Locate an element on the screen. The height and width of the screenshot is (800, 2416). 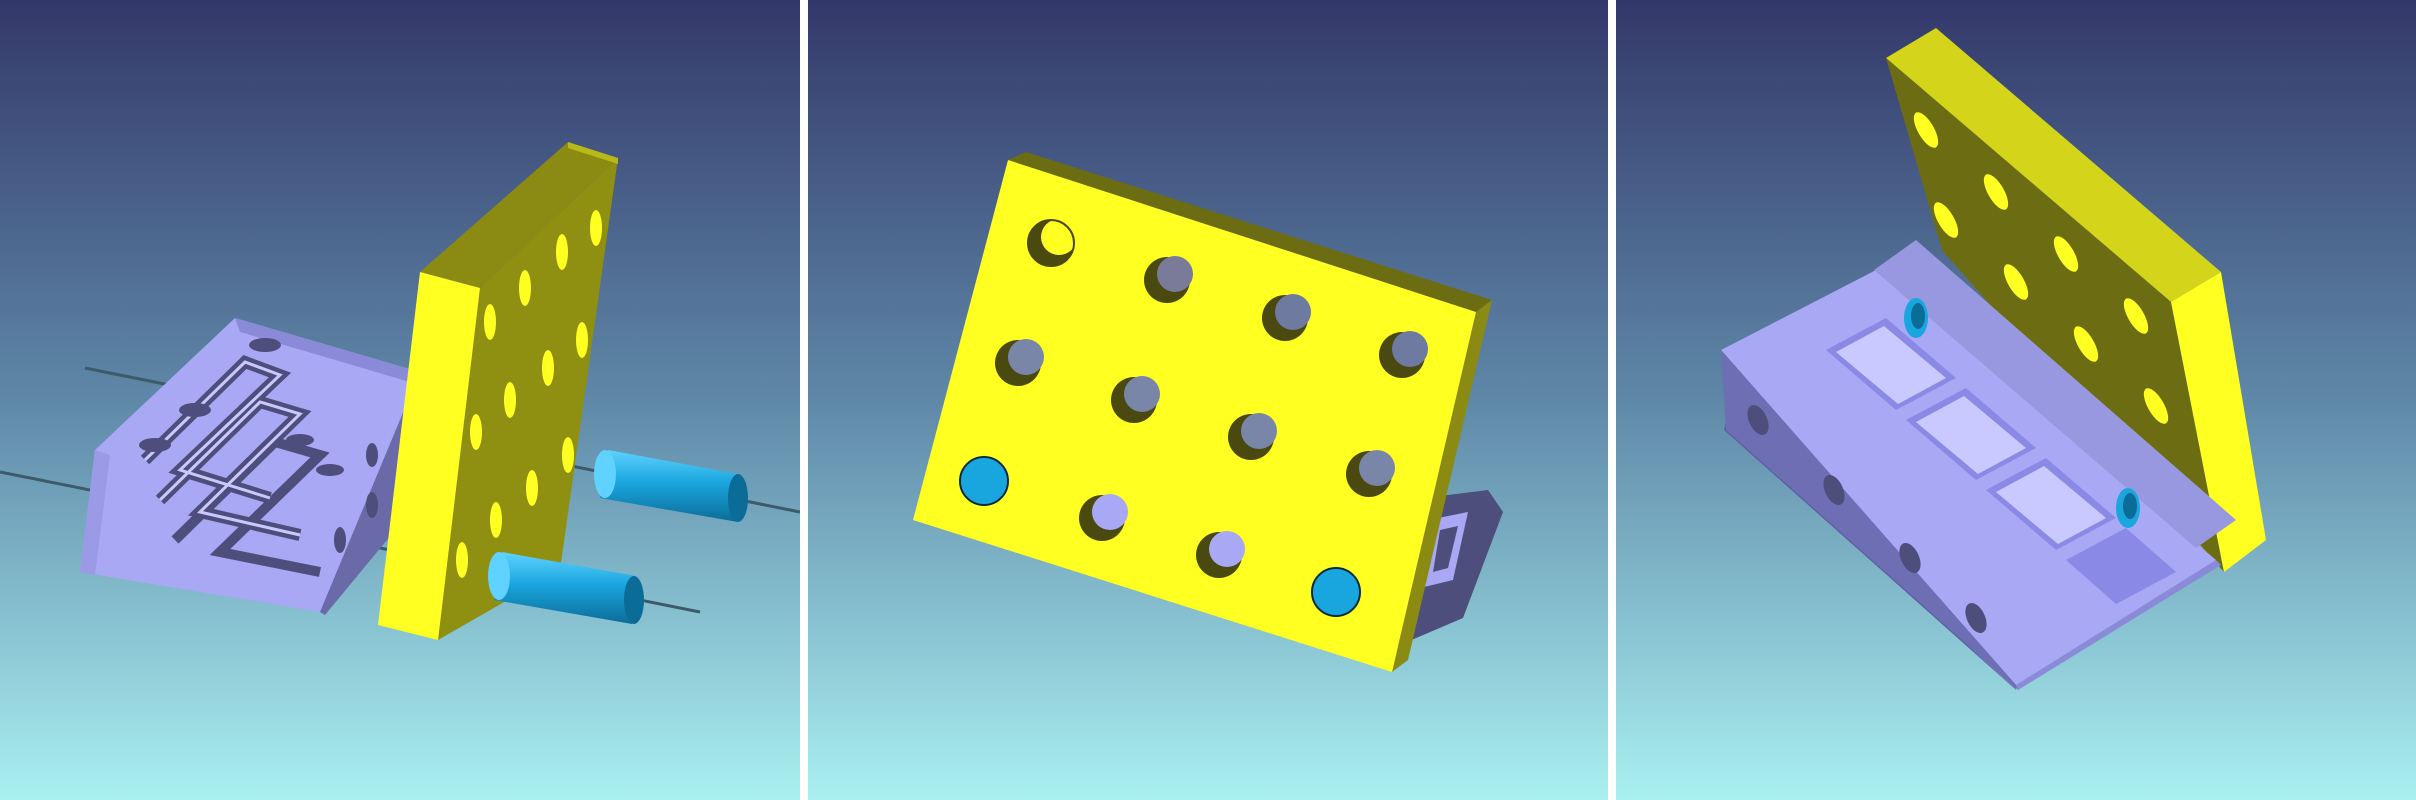
cylinder-pin-upper is located at coordinates (671, 486).